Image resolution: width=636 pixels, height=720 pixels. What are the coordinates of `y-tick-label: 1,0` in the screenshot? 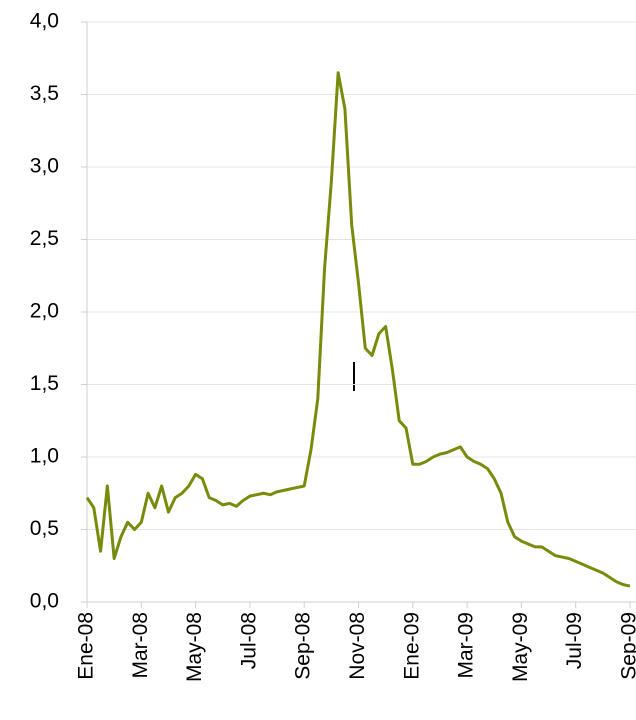 It's located at (44, 456).